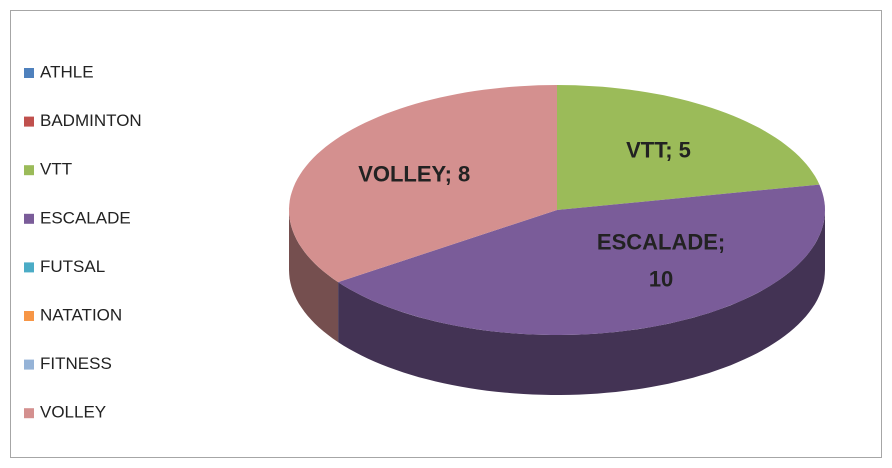 The width and height of the screenshot is (892, 468). What do you see at coordinates (661, 260) in the screenshot?
I see `data-label: ESCALADE; 10` at bounding box center [661, 260].